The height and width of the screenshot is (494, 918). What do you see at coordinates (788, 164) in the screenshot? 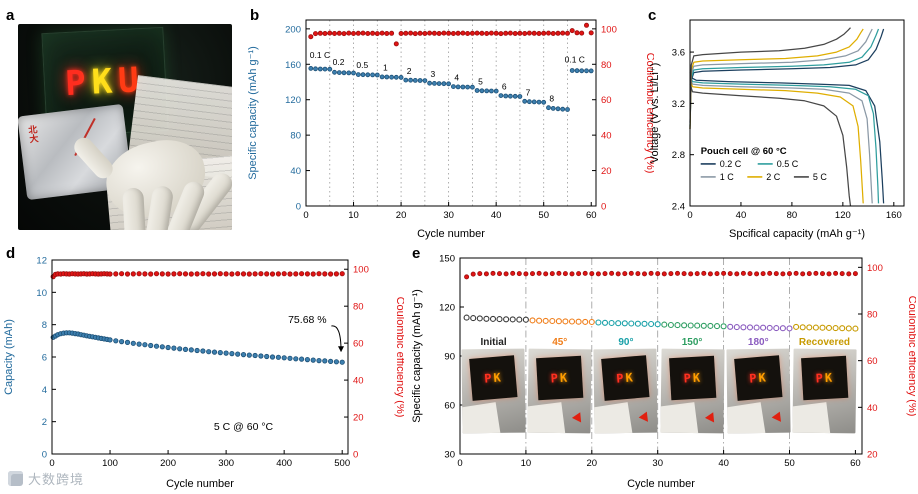
I see `svg-text: 0.5 C` at bounding box center [788, 164].